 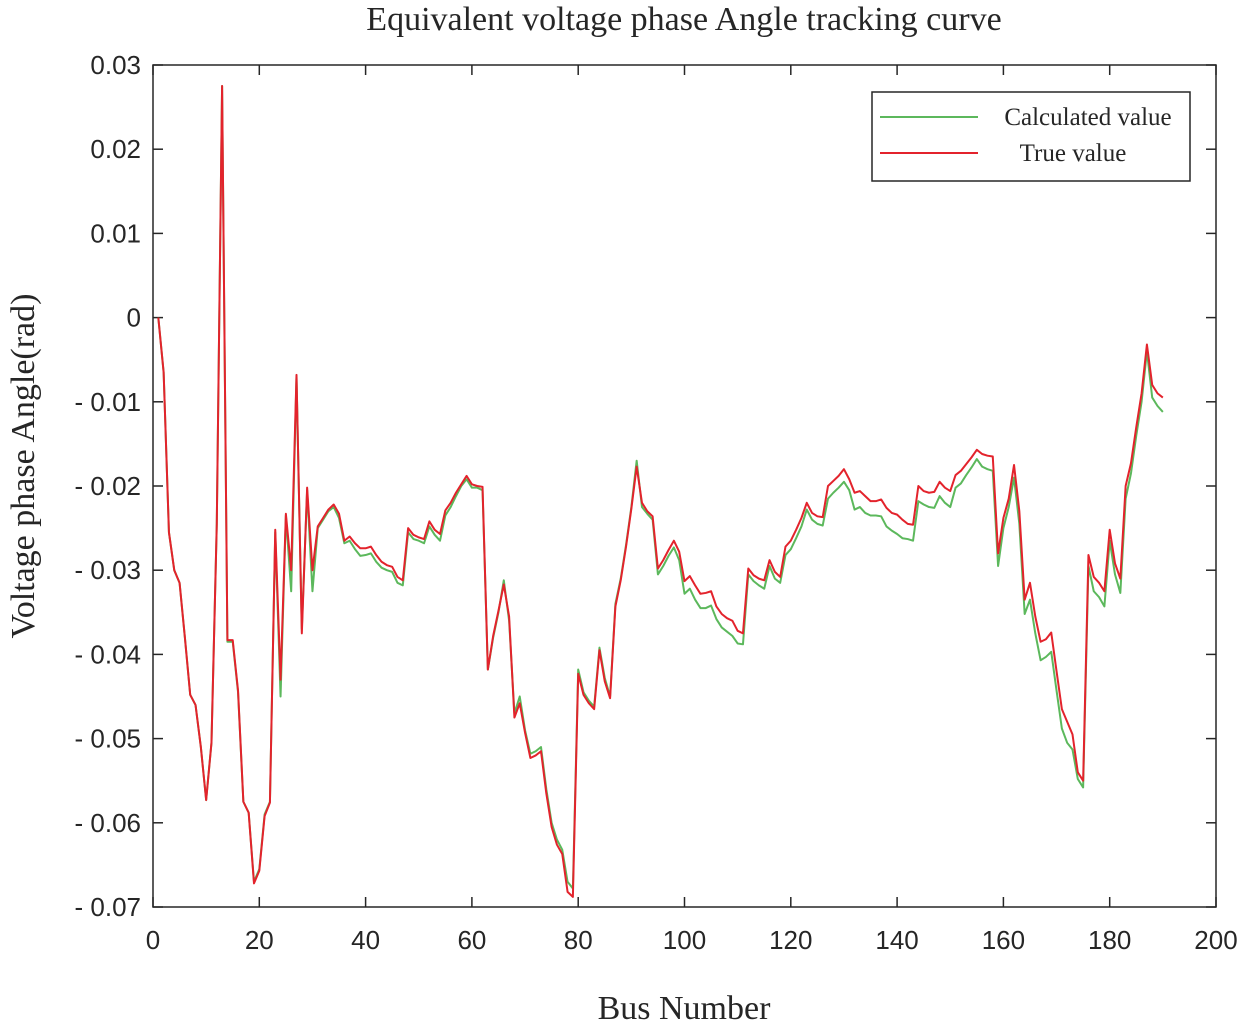 I want to click on legend-label-calculated: Calculated value, so click(x=1087, y=117).